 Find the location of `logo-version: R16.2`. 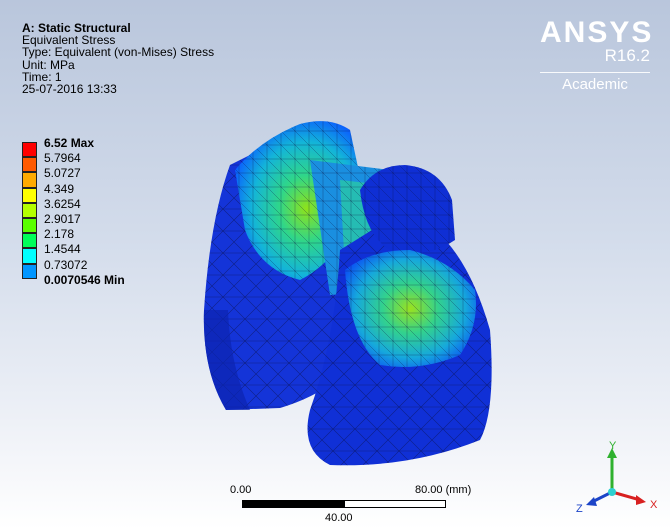

logo-version: R16.2 is located at coordinates (627, 55).